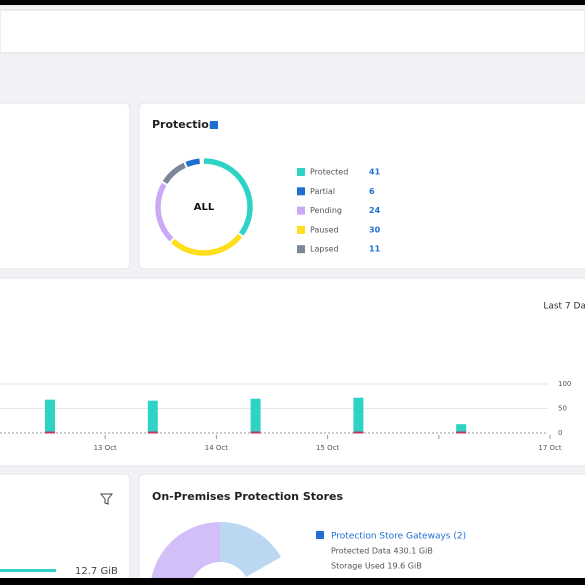  Describe the element at coordinates (375, 229) in the screenshot. I see `legend-value: 30` at that location.